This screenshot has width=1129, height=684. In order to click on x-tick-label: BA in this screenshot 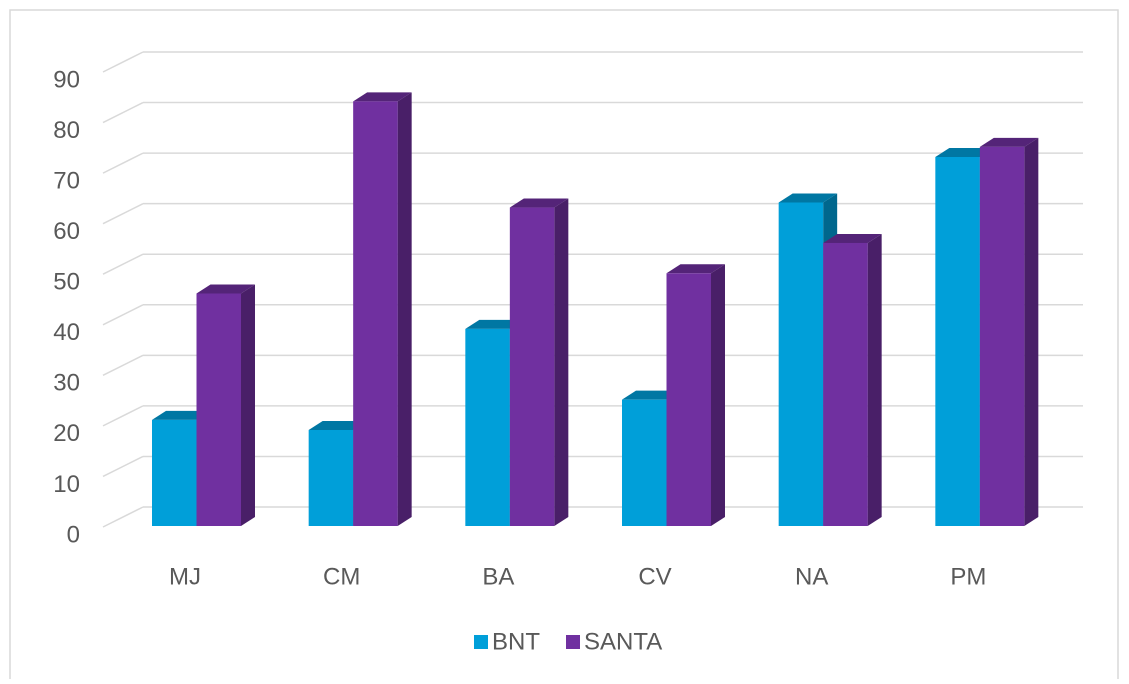, I will do `click(498, 576)`.